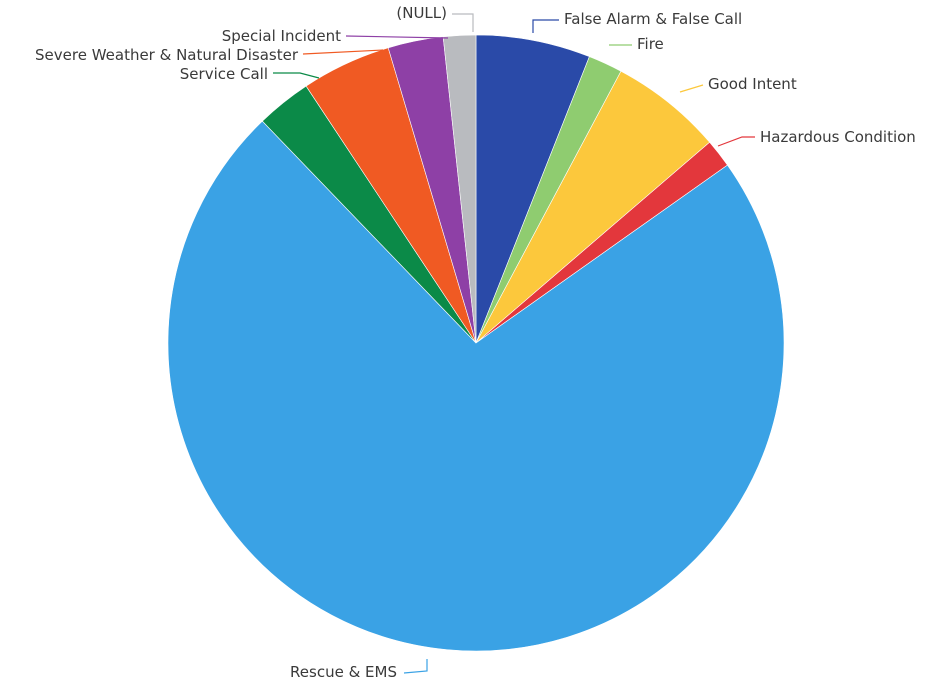 This screenshot has height=684, width=933. Describe the element at coordinates (838, 137) in the screenshot. I see `slice-label-hazardous-condition: Hazardous Condition` at that location.